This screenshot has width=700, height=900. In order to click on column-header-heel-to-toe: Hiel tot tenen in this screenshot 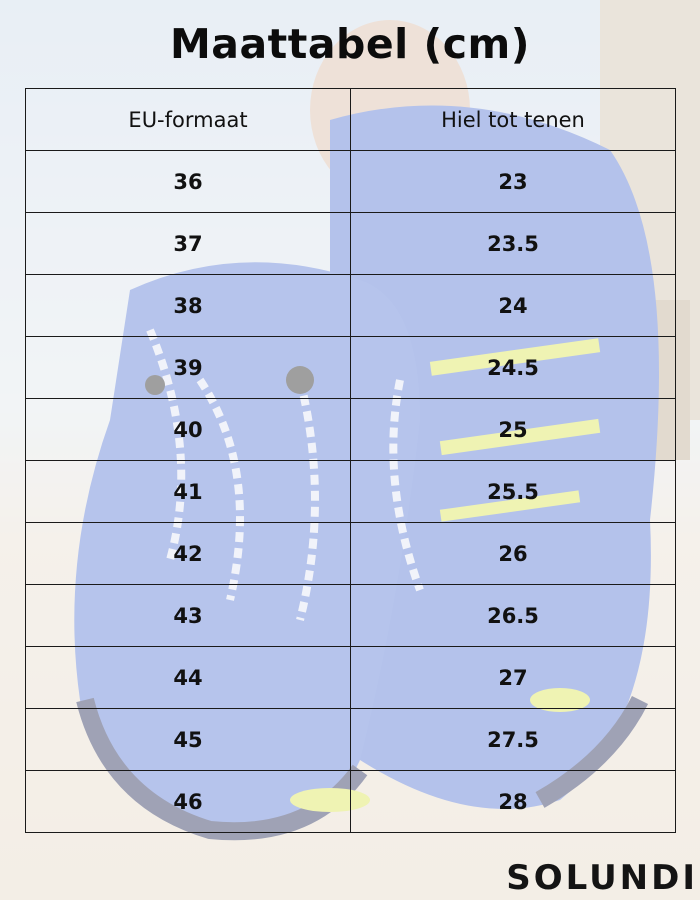, I will do `click(513, 119)`.